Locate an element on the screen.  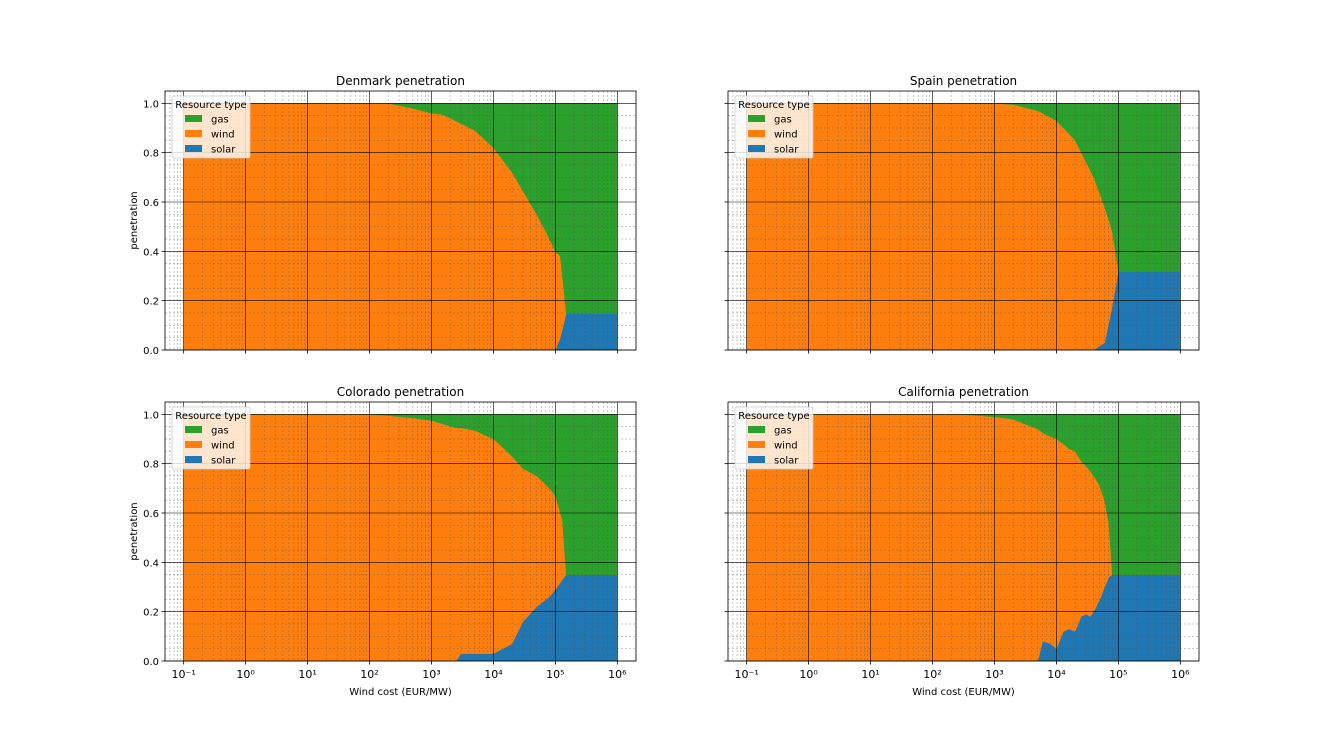
chart-title: Denmark penetration is located at coordinates (400, 81).